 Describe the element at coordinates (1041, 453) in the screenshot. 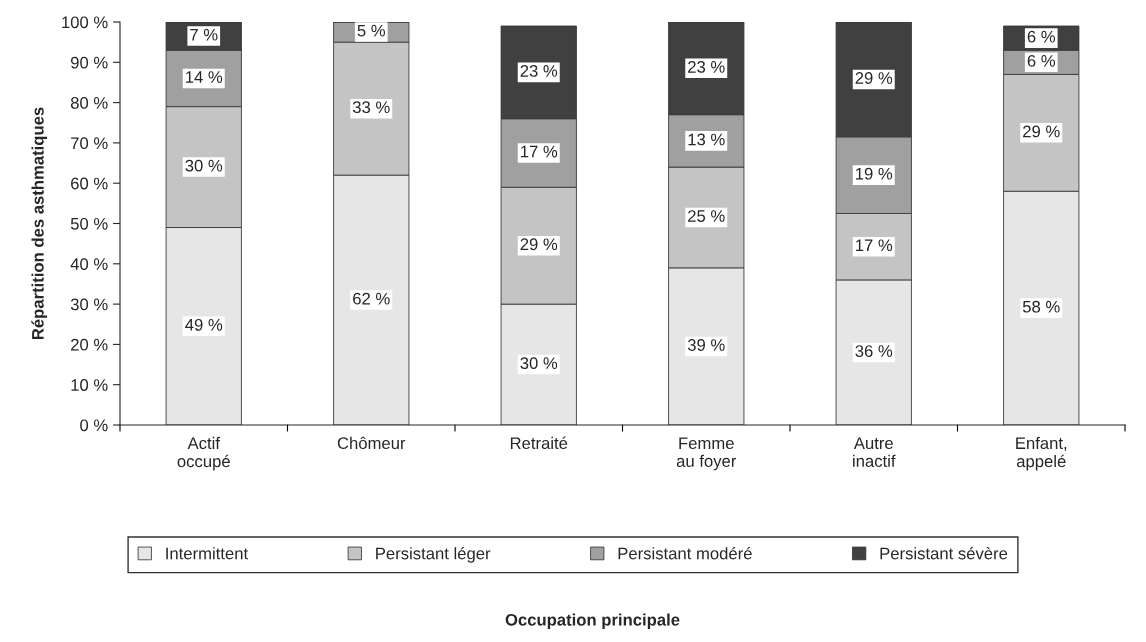

I see `x-tick-label: Enfant, appelé` at that location.